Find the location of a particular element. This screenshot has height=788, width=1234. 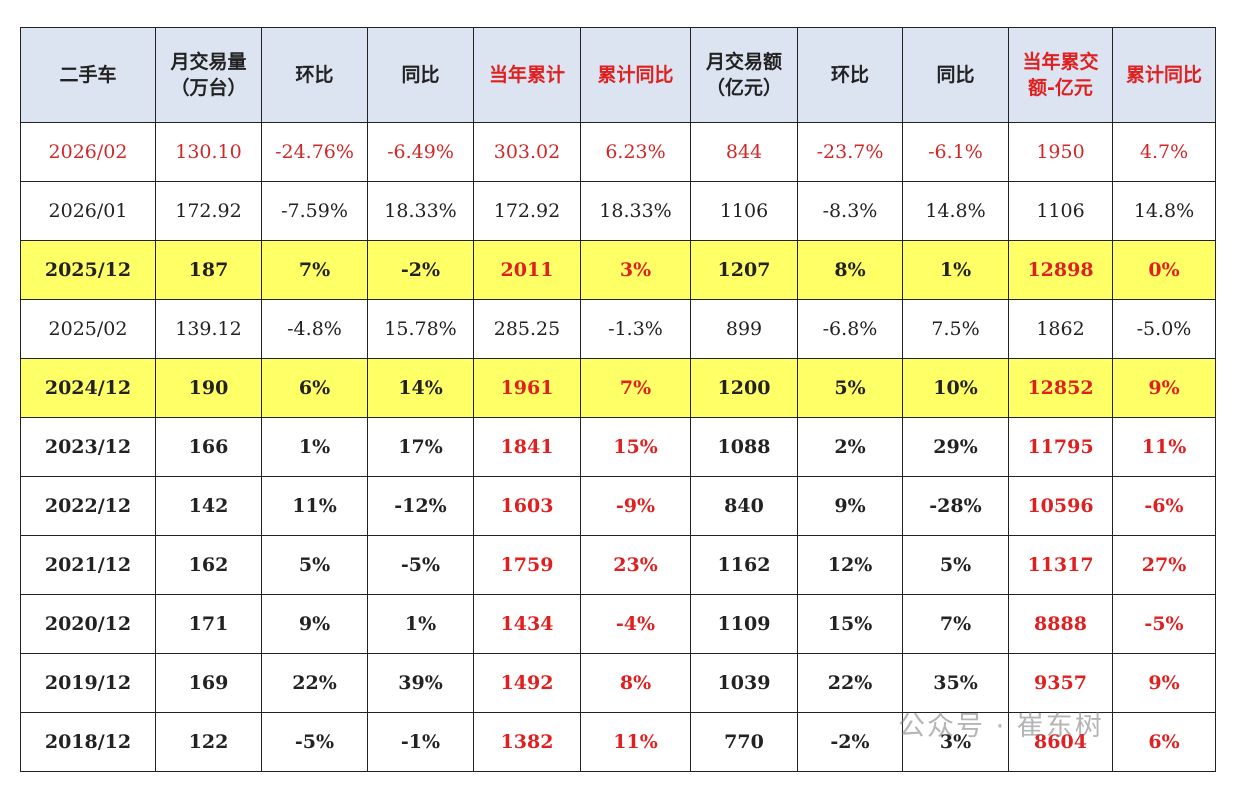

header-cell: 月交易额 （亿元） is located at coordinates (744, 75).